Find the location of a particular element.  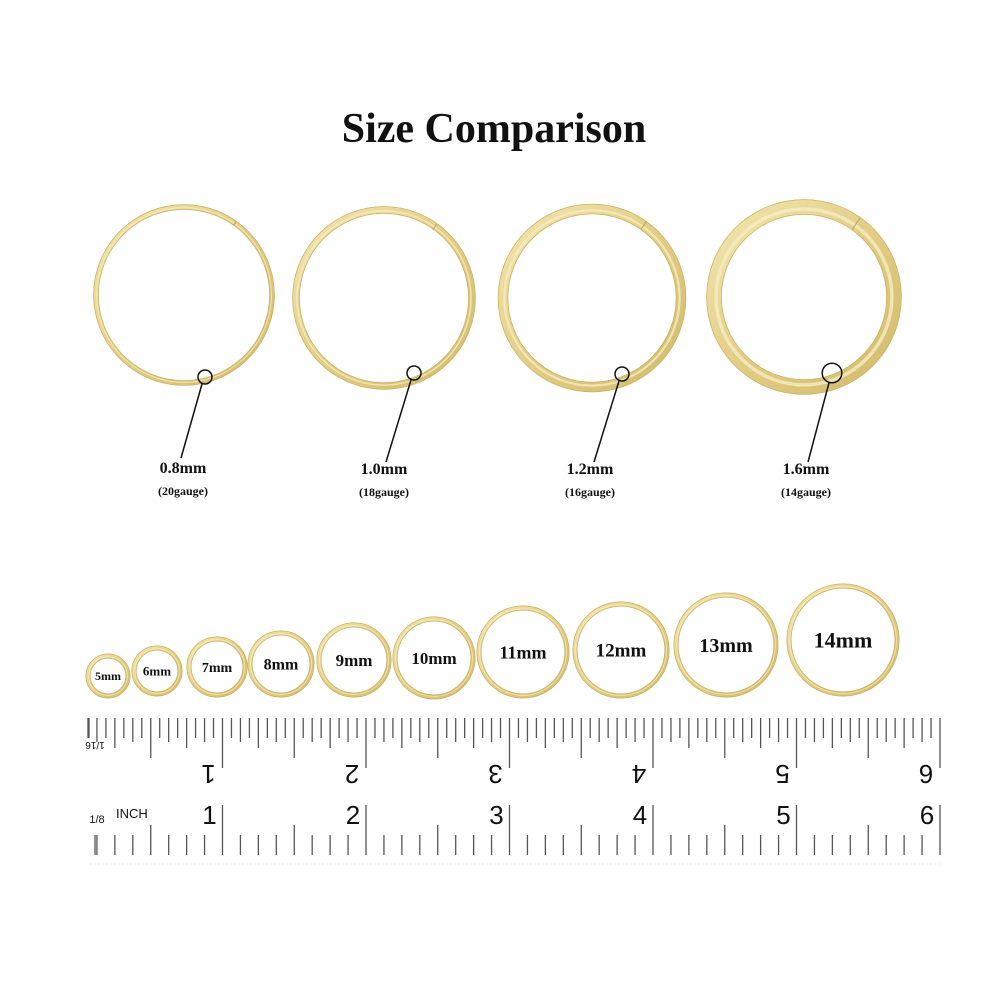

ring-0.8mm: 0.8mm (20gauge) is located at coordinates (184, 351).